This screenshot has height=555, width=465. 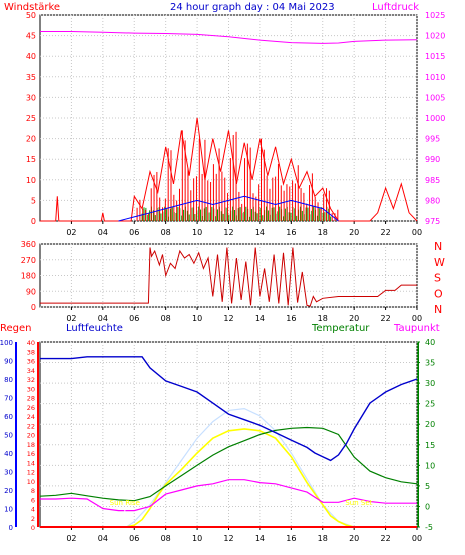 I want to click on rain-y-tick-label: 16, so click(x=31, y=454).